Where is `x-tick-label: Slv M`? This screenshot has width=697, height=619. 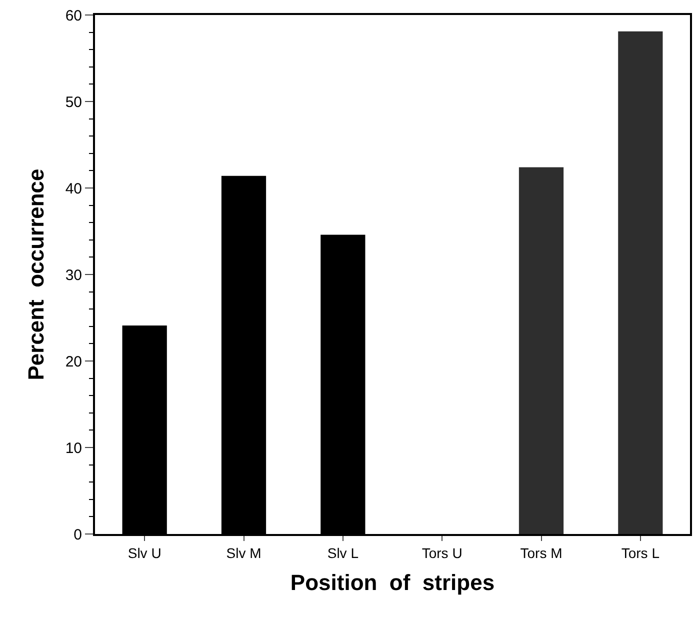
x-tick-label: Slv M is located at coordinates (244, 552).